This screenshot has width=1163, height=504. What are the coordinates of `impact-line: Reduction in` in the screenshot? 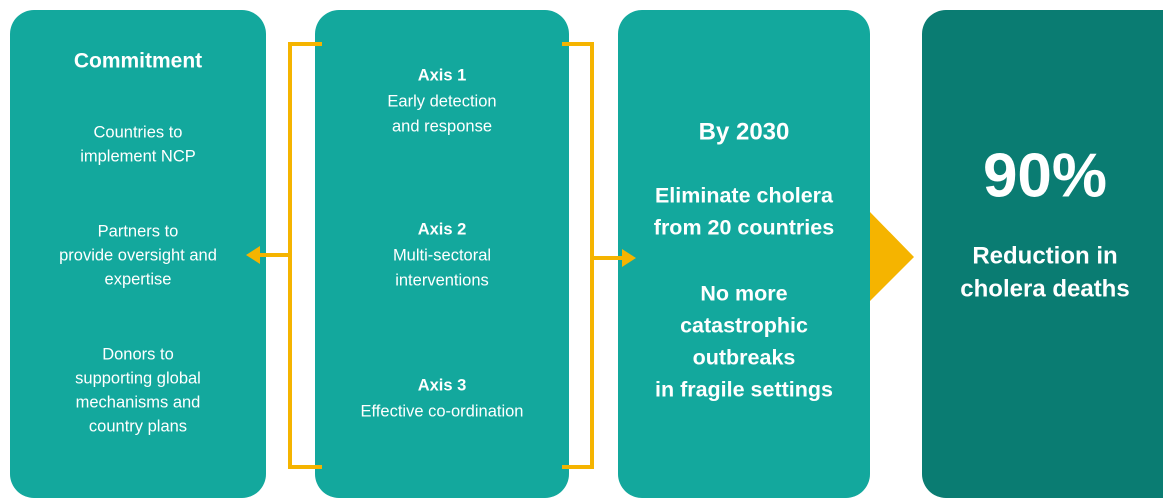 It's located at (1044, 255).